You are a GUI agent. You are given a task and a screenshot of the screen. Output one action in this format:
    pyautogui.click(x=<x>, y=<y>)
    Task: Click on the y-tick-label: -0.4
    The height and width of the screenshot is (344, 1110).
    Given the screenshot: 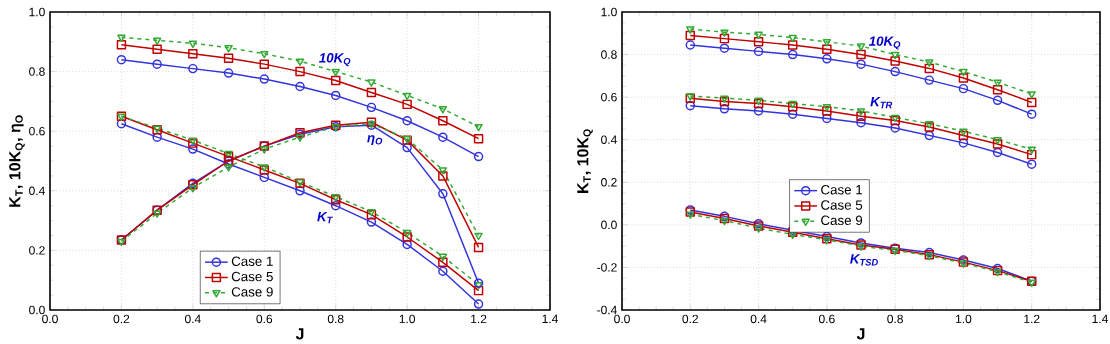 What is the action you would take?
    pyautogui.click(x=607, y=310)
    